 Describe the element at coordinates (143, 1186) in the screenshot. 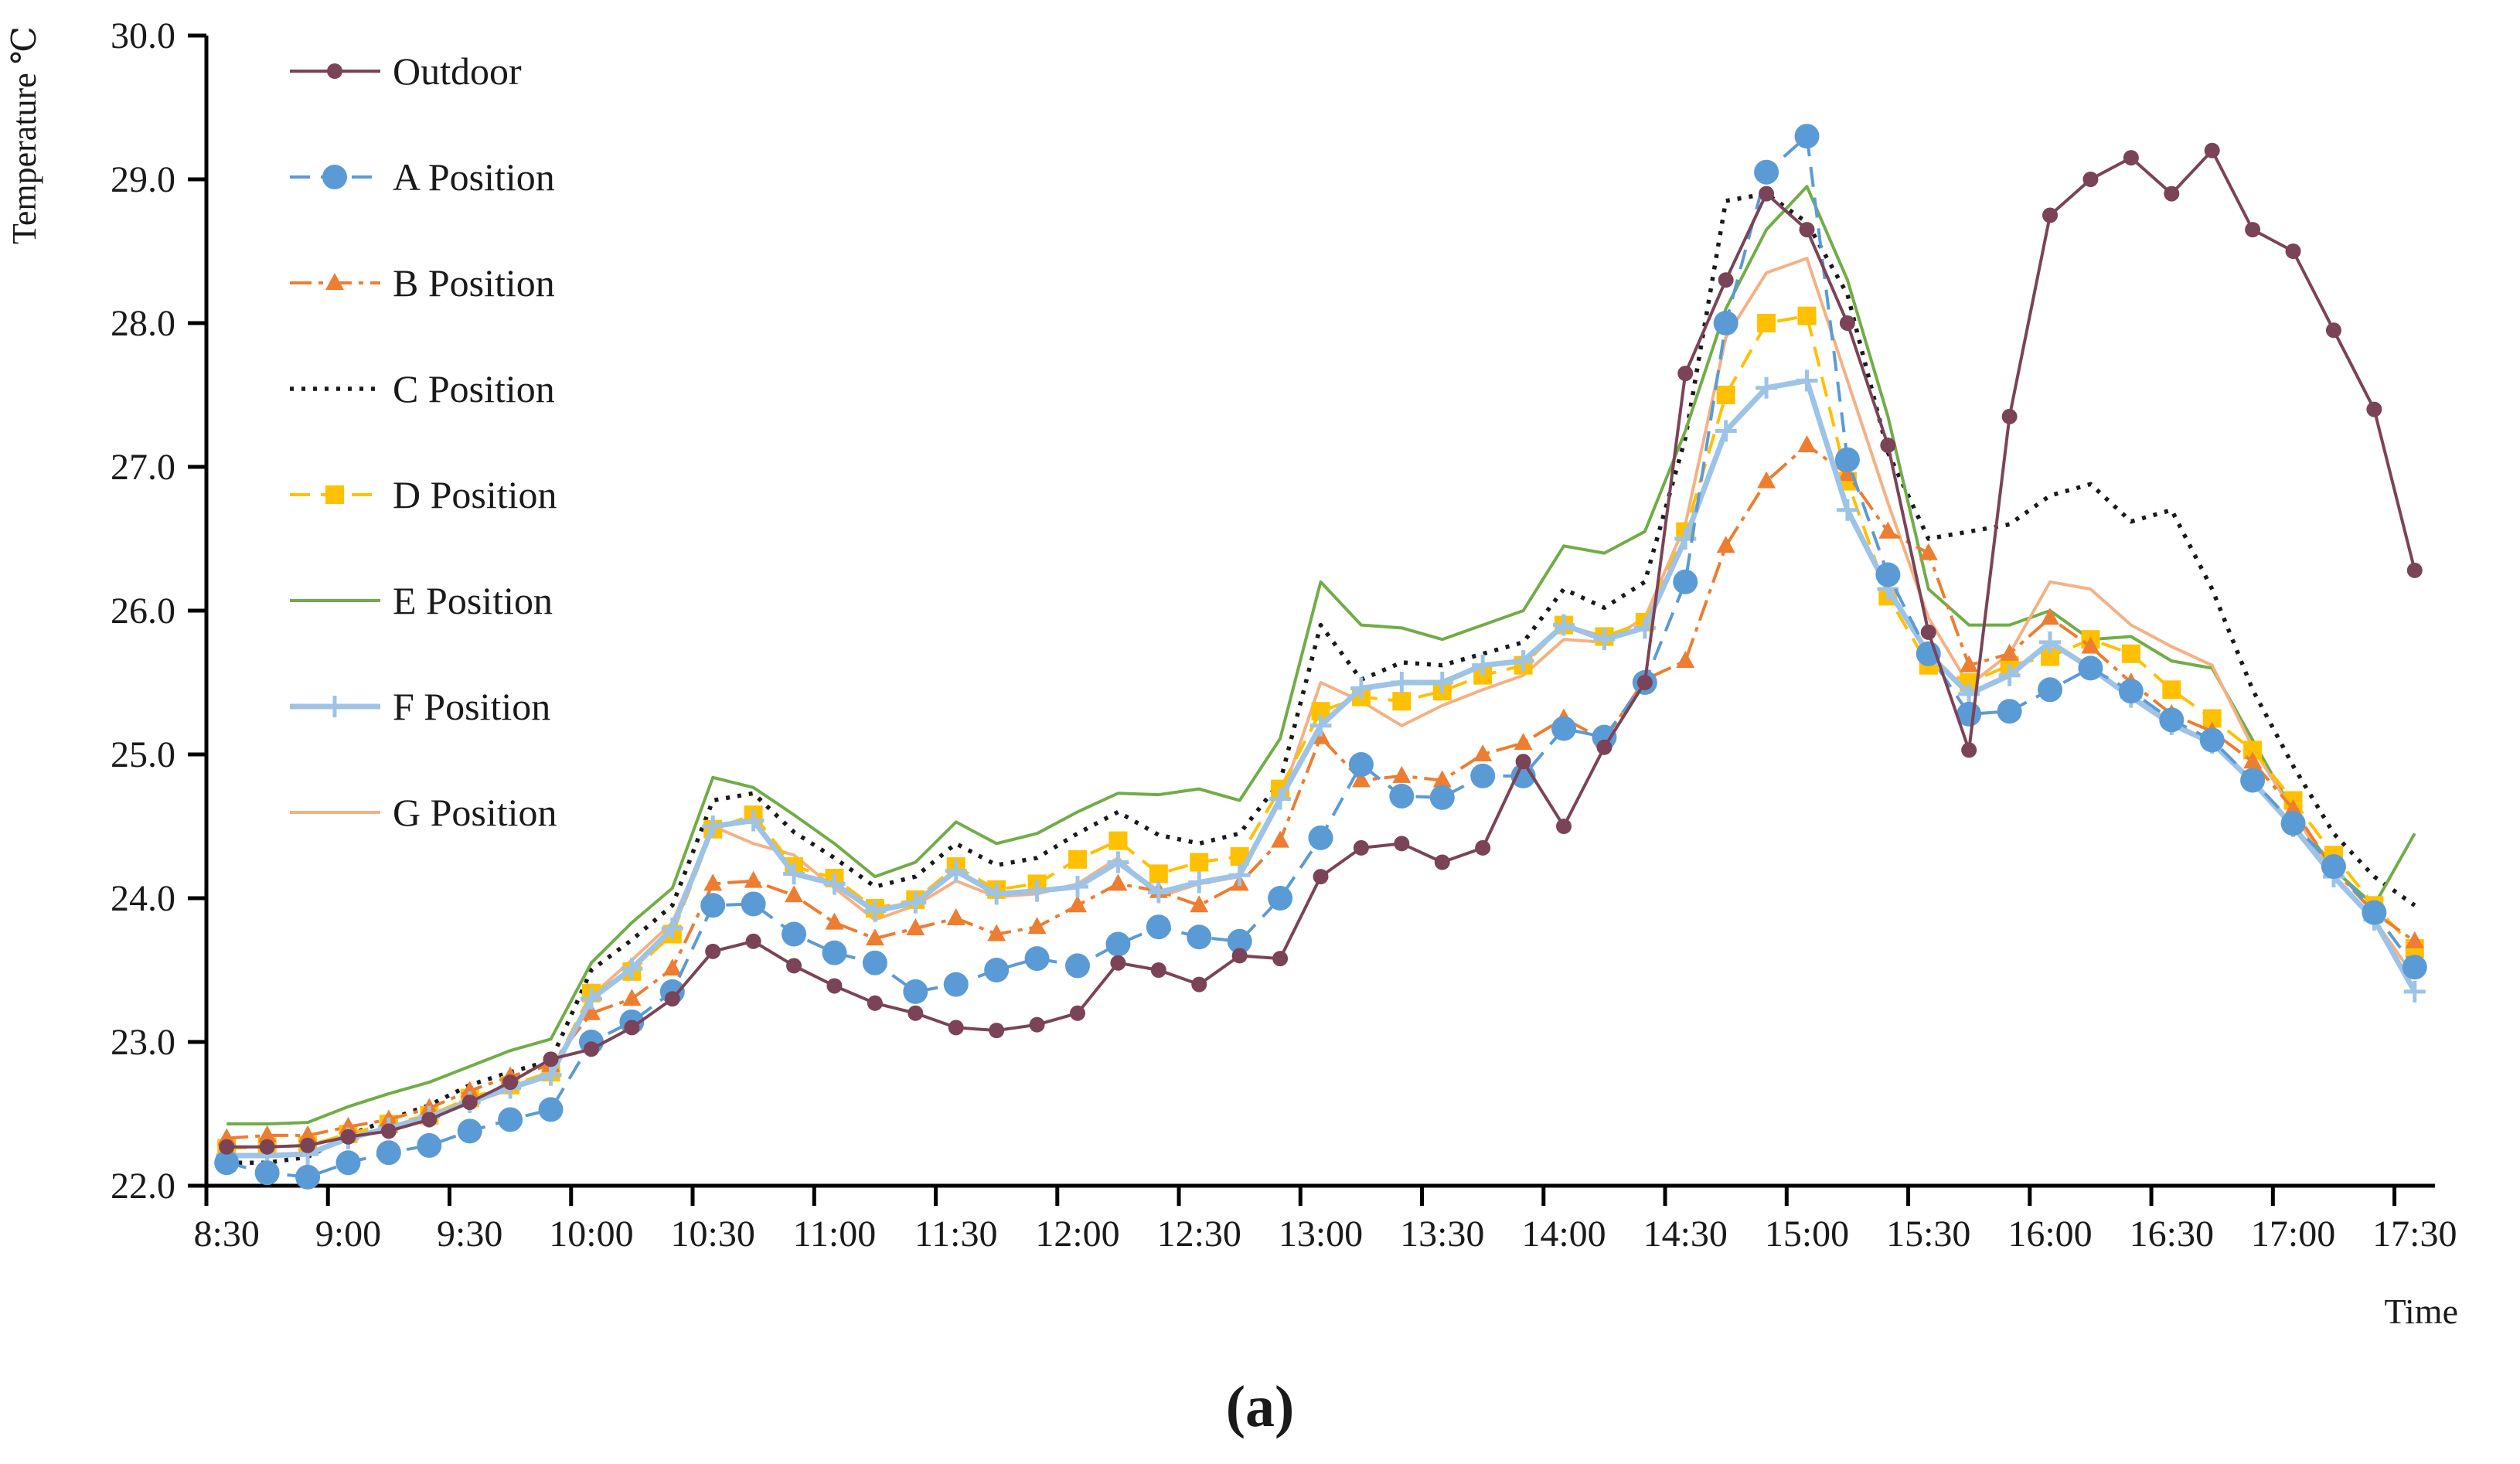

I see `y-tick-label: 22.0` at that location.